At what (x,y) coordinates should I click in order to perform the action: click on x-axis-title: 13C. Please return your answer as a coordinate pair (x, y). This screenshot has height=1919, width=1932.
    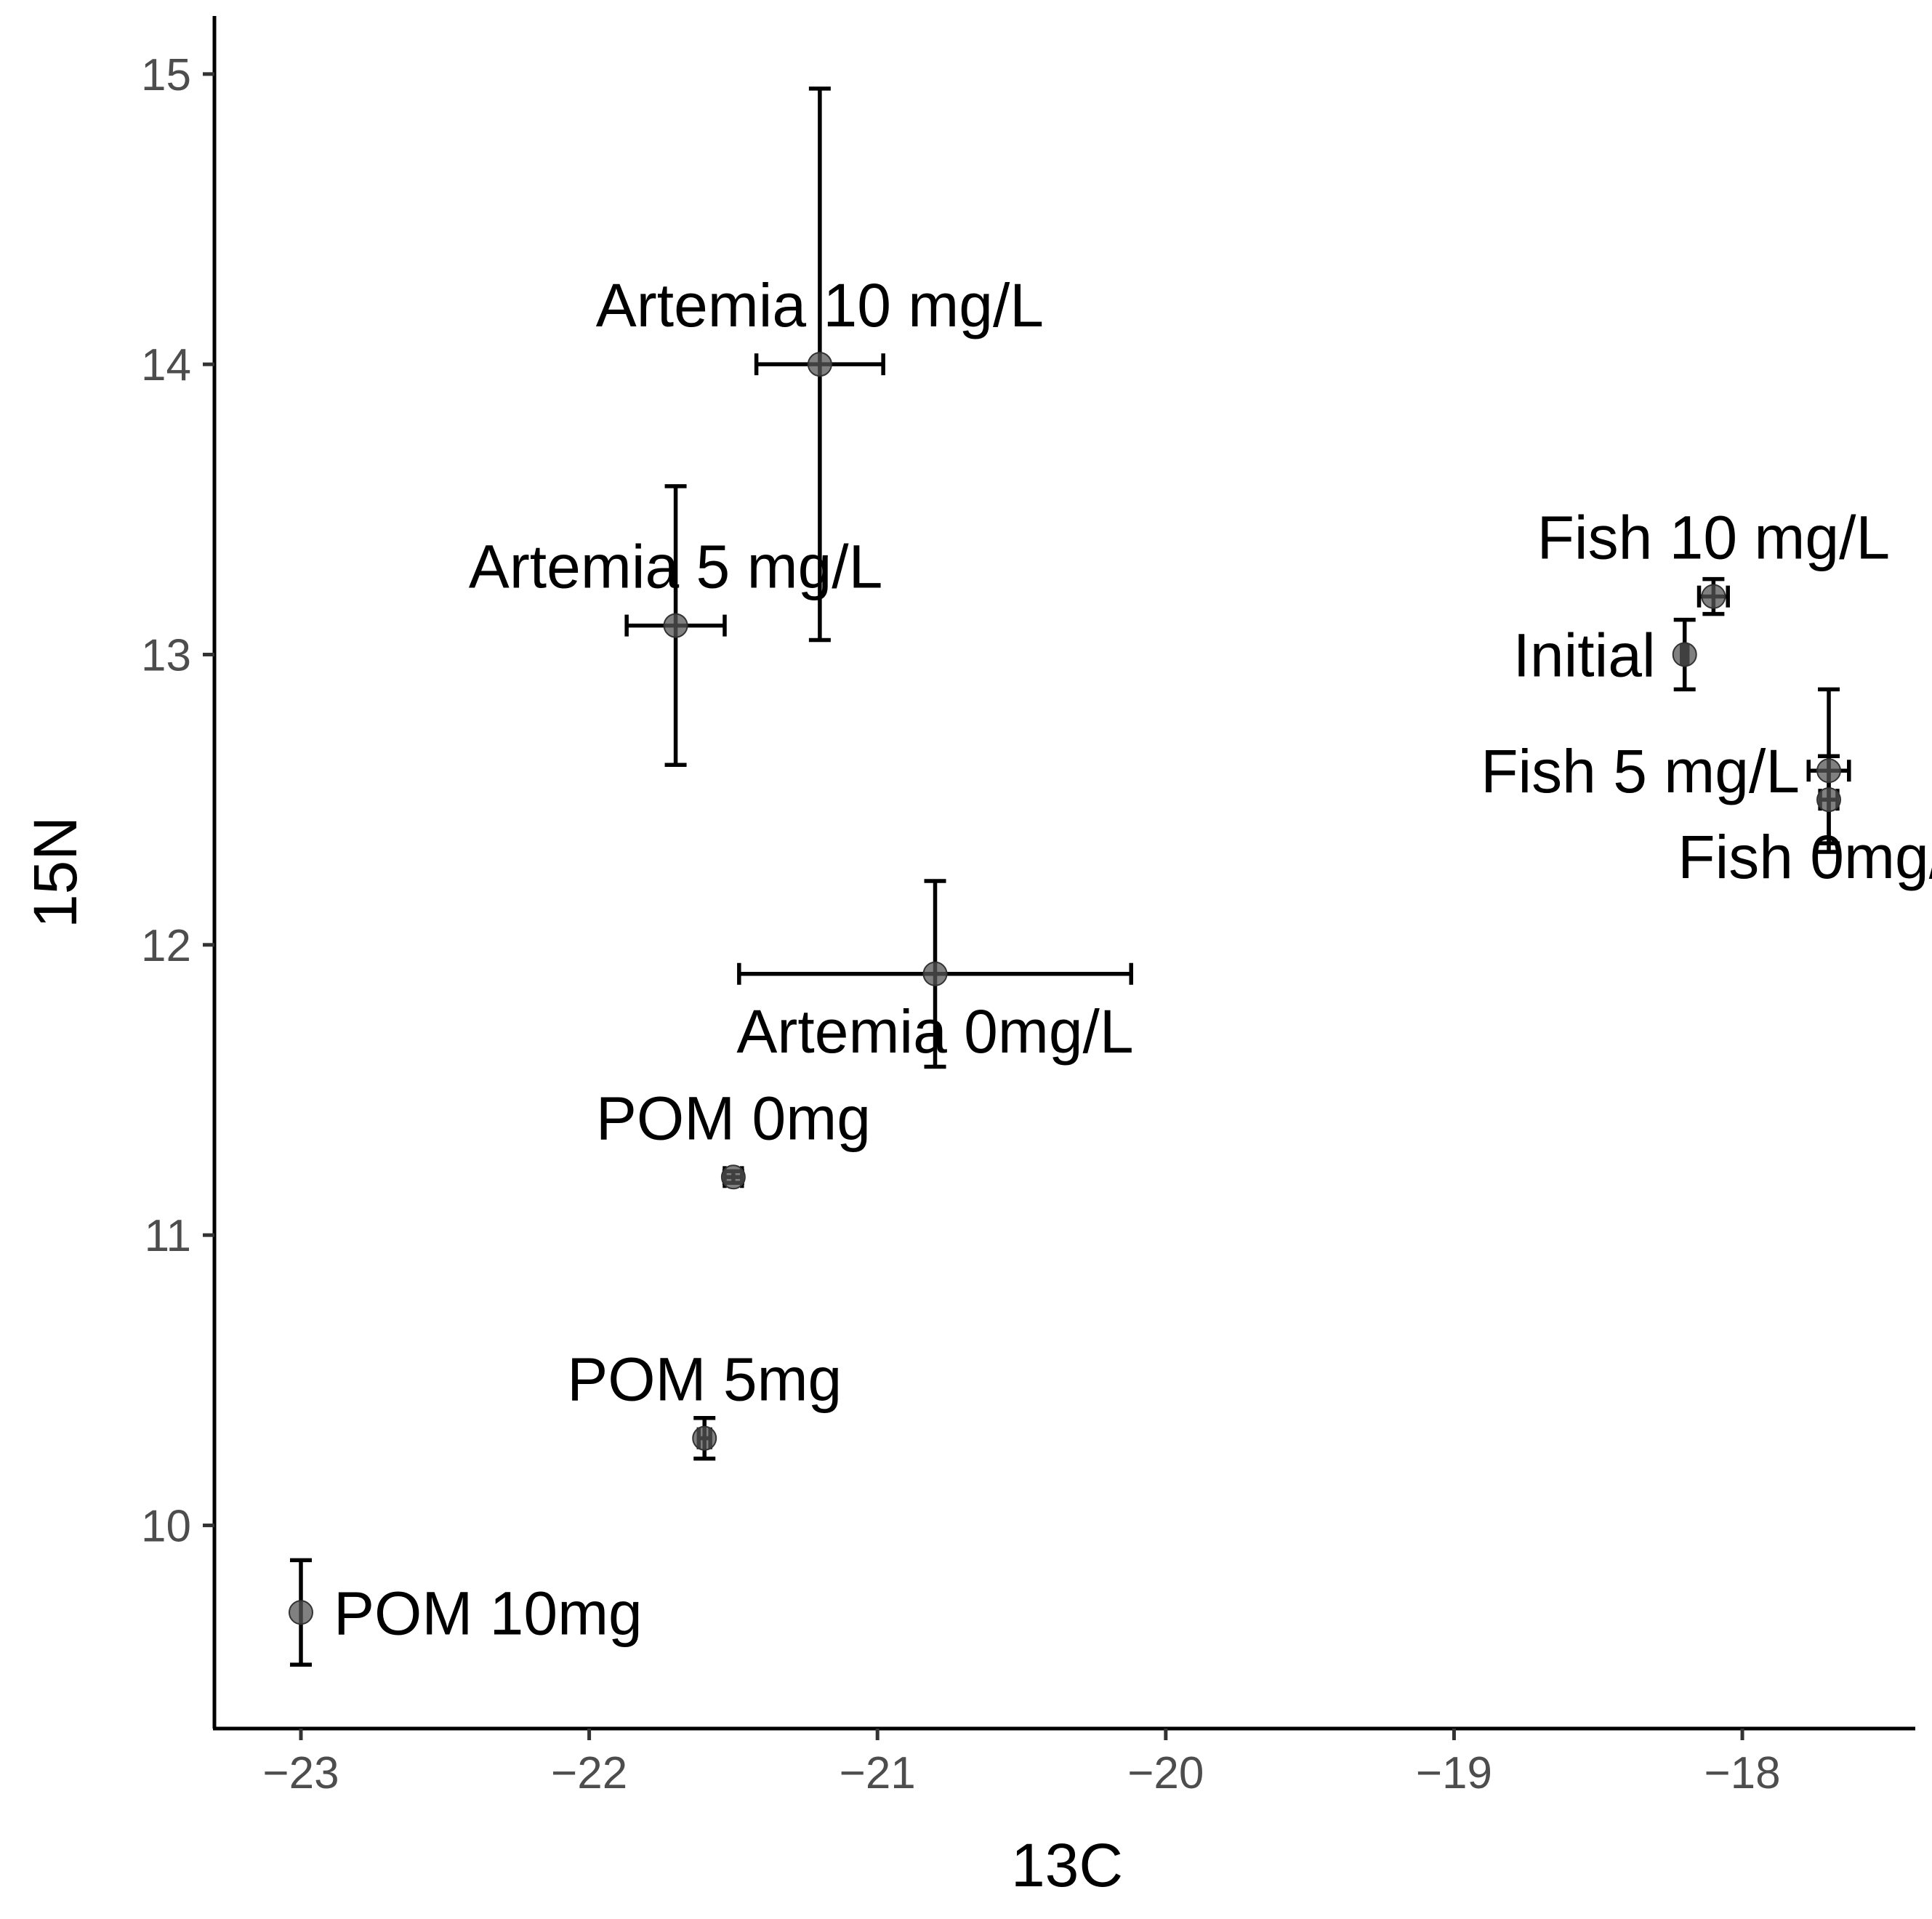
    Looking at the image, I should click on (1067, 1865).